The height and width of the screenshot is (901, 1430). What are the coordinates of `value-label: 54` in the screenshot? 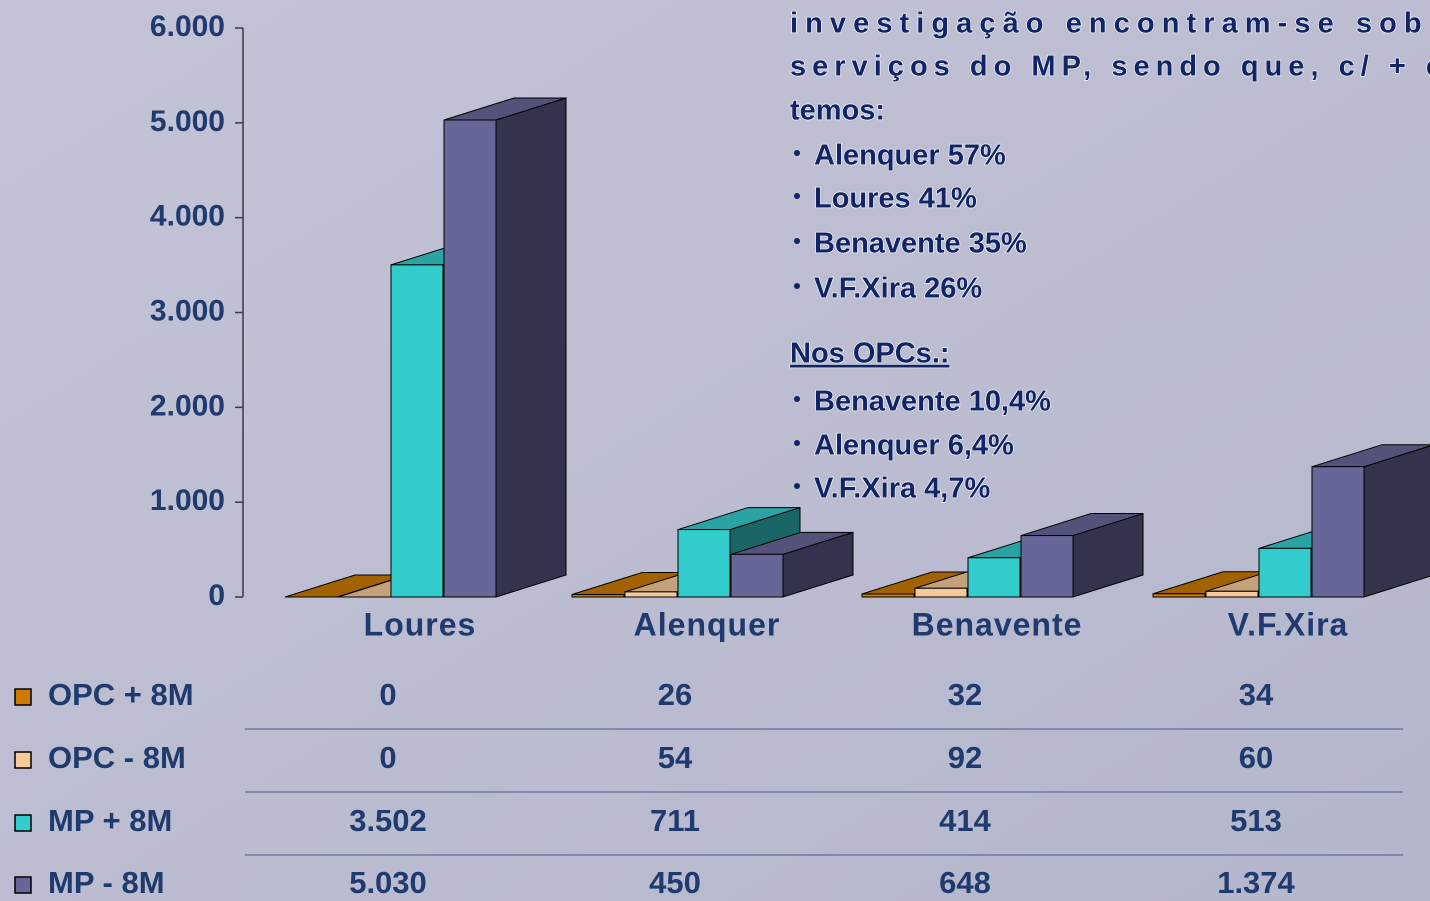 It's located at (675, 757).